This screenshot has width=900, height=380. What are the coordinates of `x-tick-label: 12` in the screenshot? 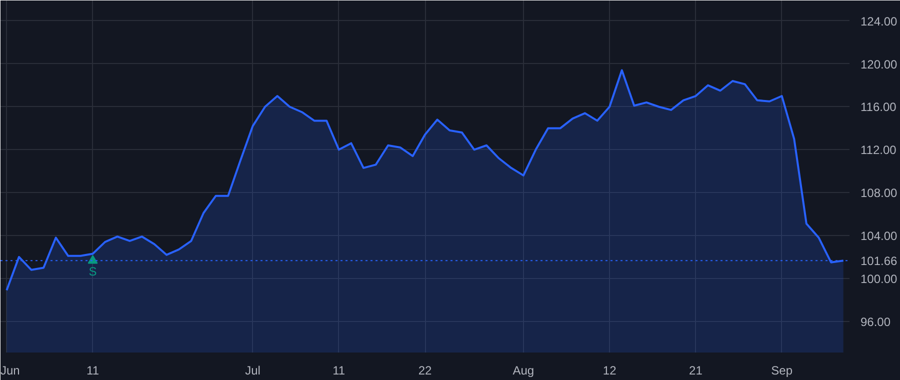 It's located at (609, 371).